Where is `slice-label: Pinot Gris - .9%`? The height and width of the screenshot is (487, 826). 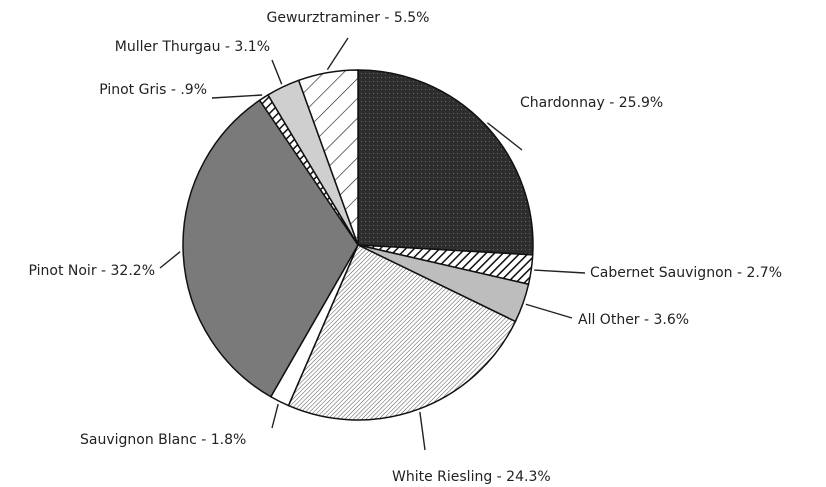
slice-label: Pinot Gris - .9% is located at coordinates (153, 90).